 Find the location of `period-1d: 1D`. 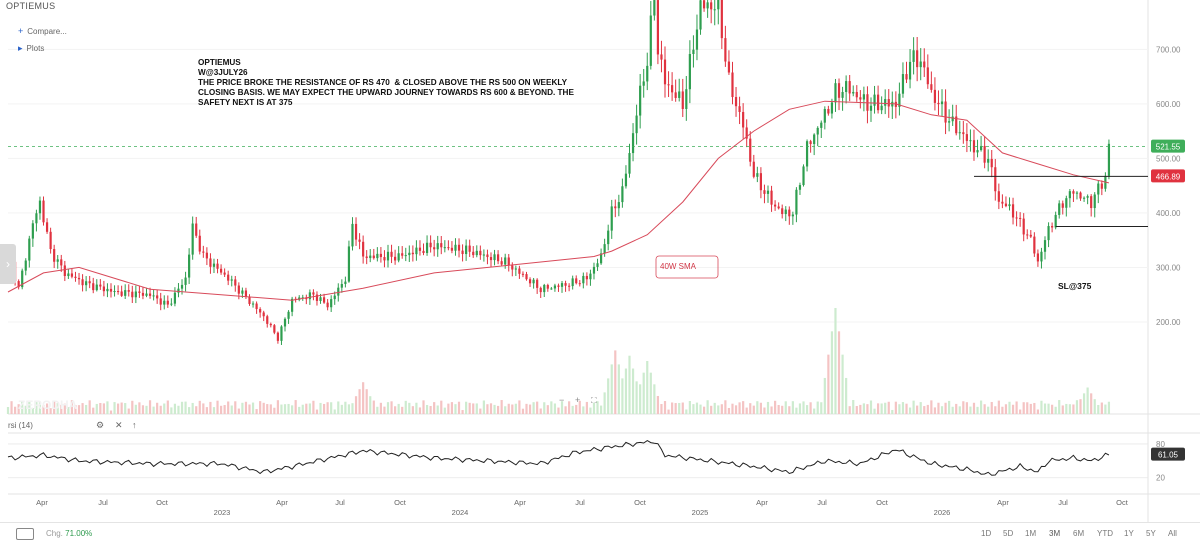

period-1d: 1D is located at coordinates (986, 533).